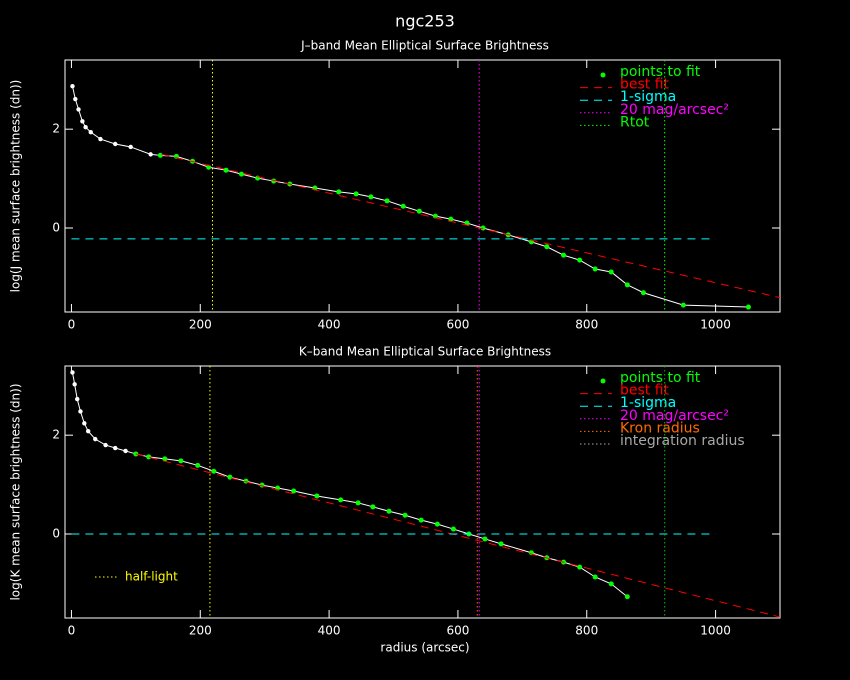 The width and height of the screenshot is (850, 680). Describe the element at coordinates (151, 577) in the screenshot. I see `annotation: half-light` at that location.